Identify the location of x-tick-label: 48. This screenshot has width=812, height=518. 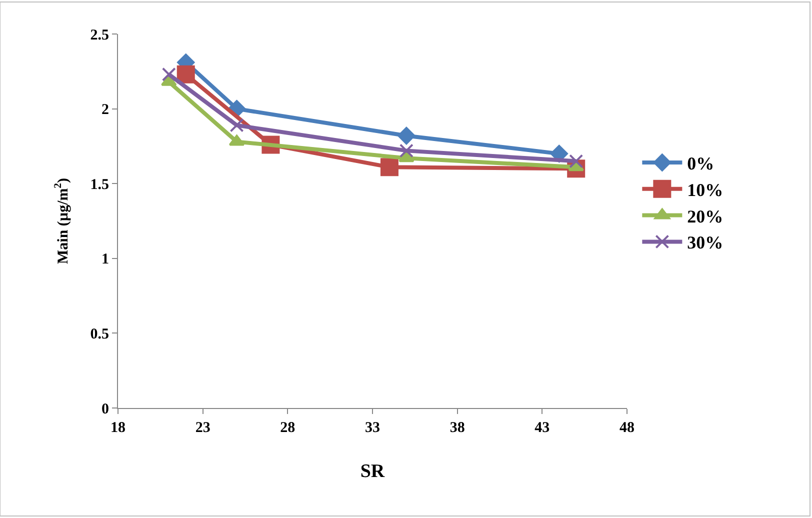
(627, 428).